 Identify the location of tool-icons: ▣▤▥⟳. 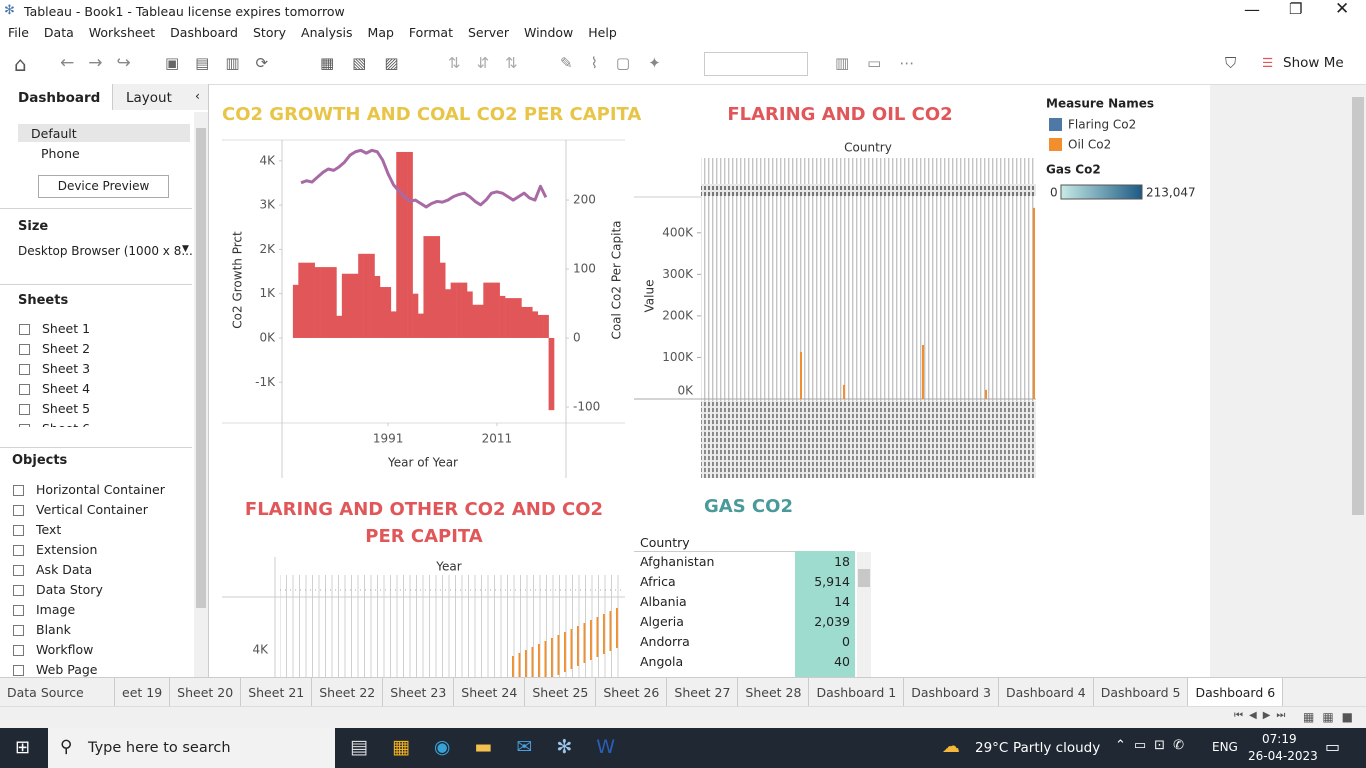
(225, 63).